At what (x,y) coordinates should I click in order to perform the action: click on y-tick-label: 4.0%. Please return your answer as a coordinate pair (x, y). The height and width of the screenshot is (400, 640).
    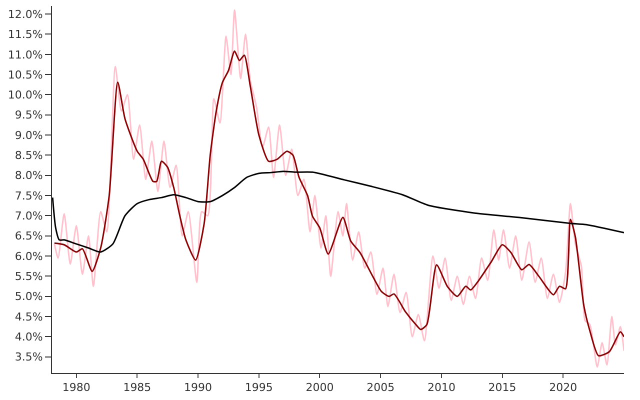
    Looking at the image, I should click on (28, 337).